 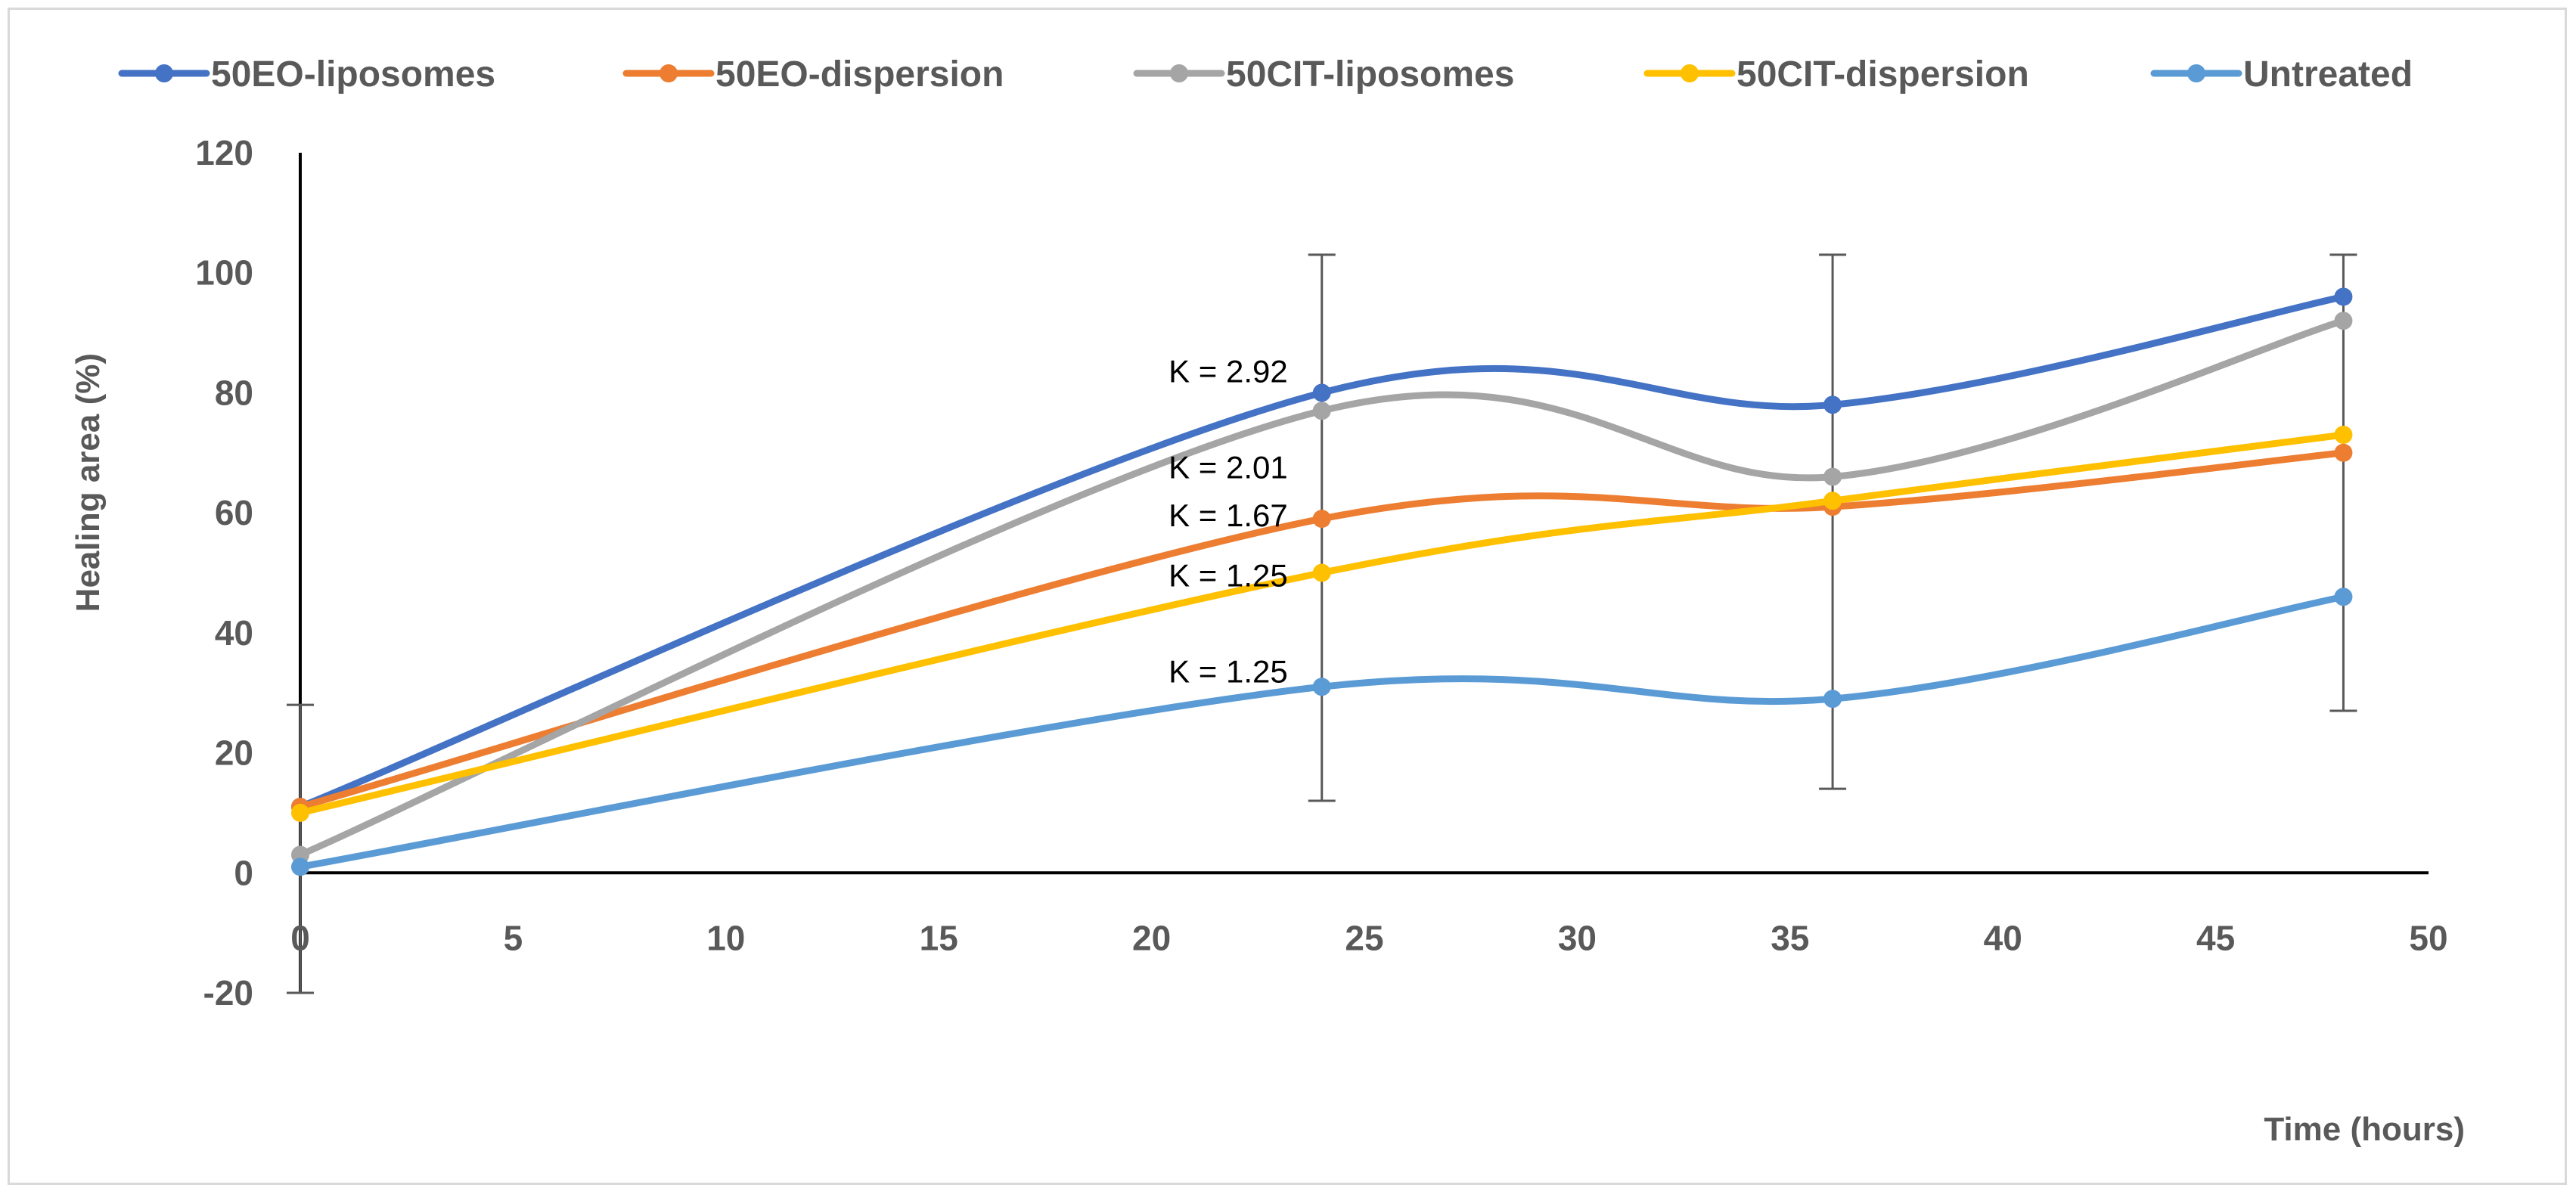 I want to click on x-tick-label: 50, so click(x=2428, y=937).